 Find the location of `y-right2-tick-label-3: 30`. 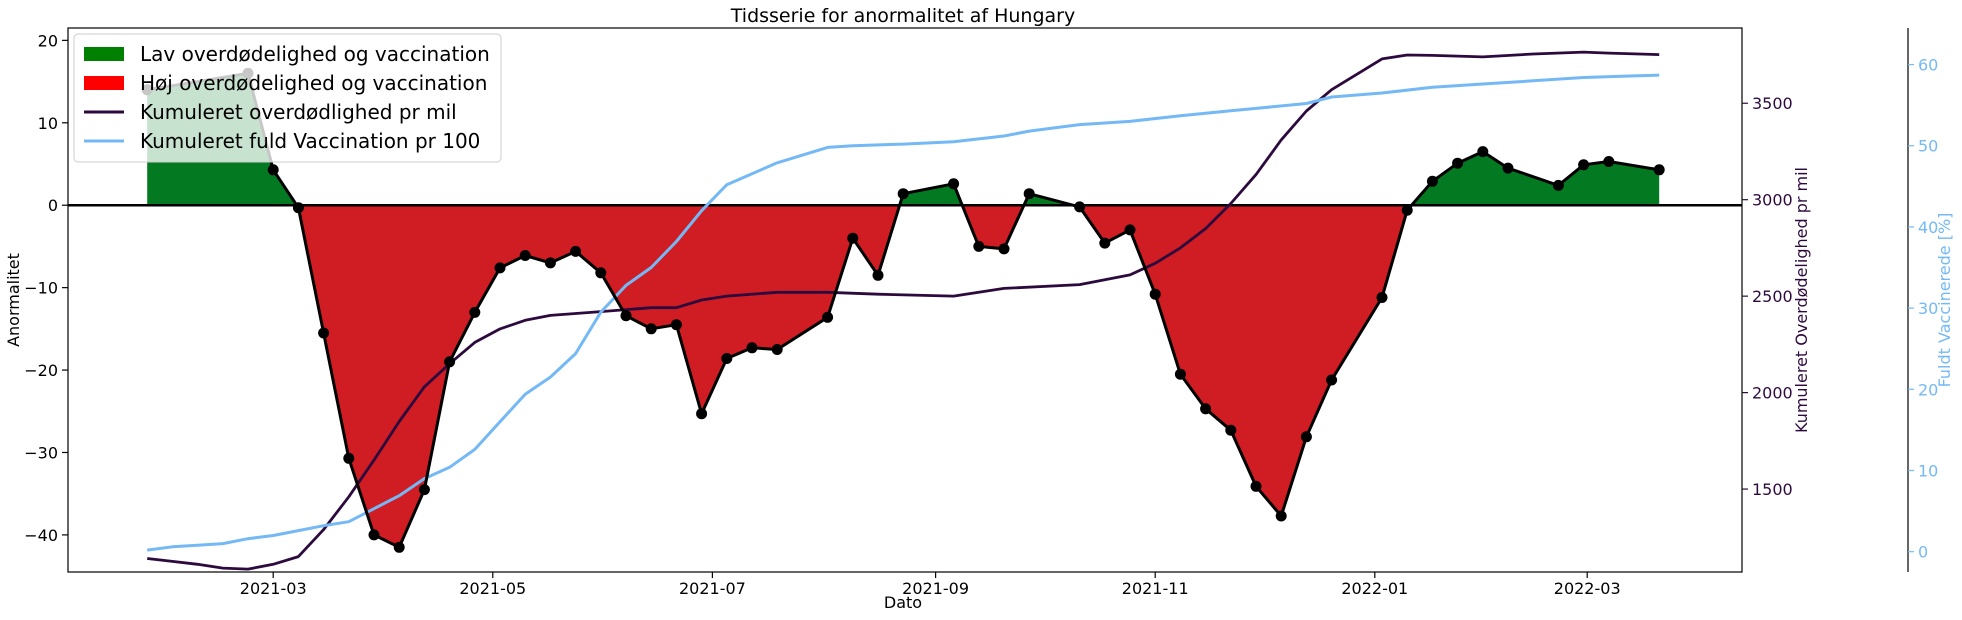

y-right2-tick-label-3: 30 is located at coordinates (1928, 308).